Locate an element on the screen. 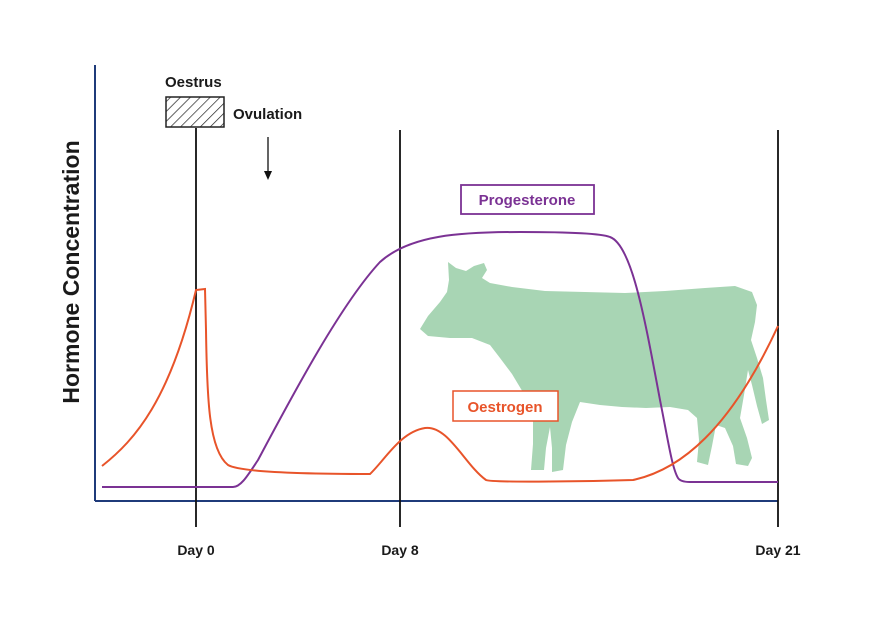 This screenshot has height=629, width=886. y-axis-label: Hormone Concentration is located at coordinates (71, 271).